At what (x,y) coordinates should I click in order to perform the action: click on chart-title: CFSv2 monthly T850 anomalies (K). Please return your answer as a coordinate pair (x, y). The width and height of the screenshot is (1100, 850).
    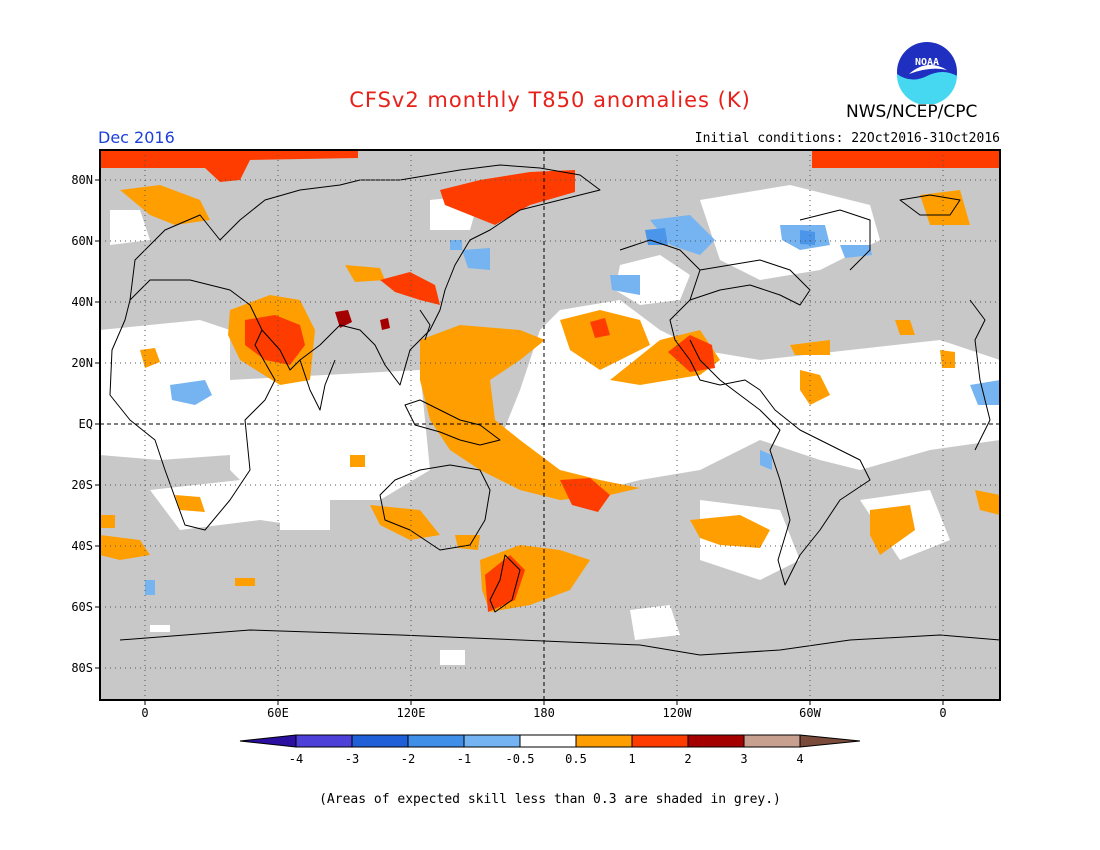
    Looking at the image, I should click on (550, 100).